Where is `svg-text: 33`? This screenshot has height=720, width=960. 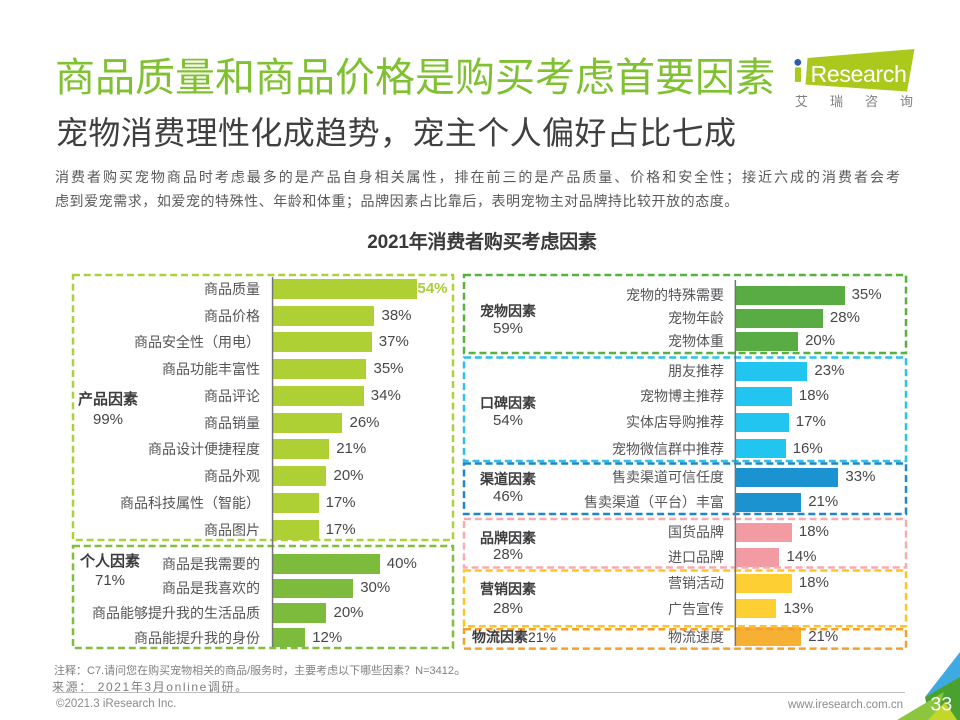
svg-text: 33 is located at coordinates (942, 705).